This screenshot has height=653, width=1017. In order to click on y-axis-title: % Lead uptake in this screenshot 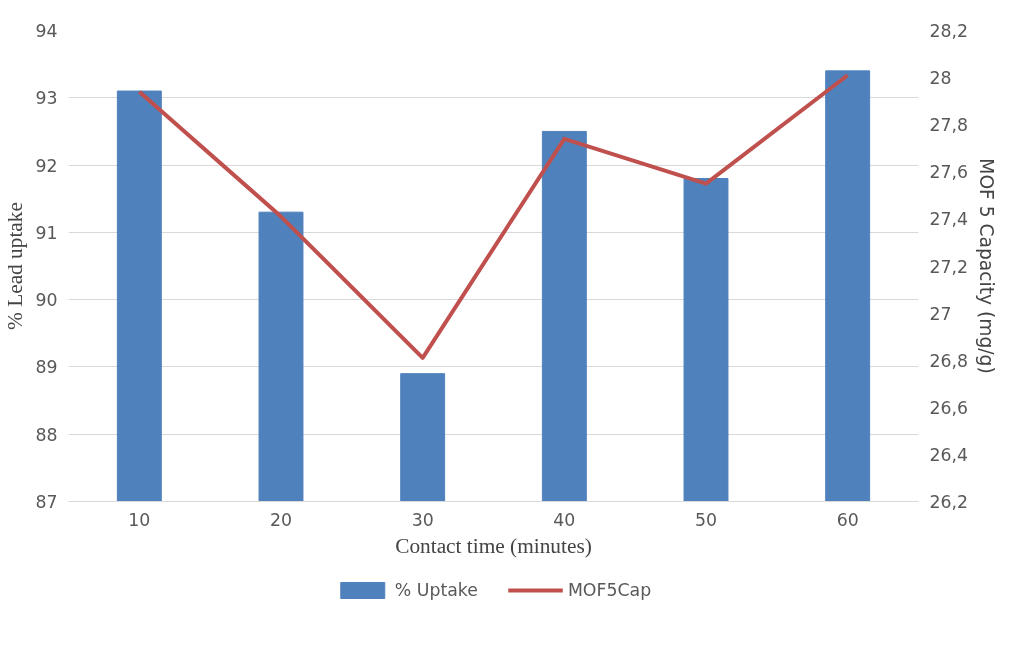, I will do `click(15, 266)`.